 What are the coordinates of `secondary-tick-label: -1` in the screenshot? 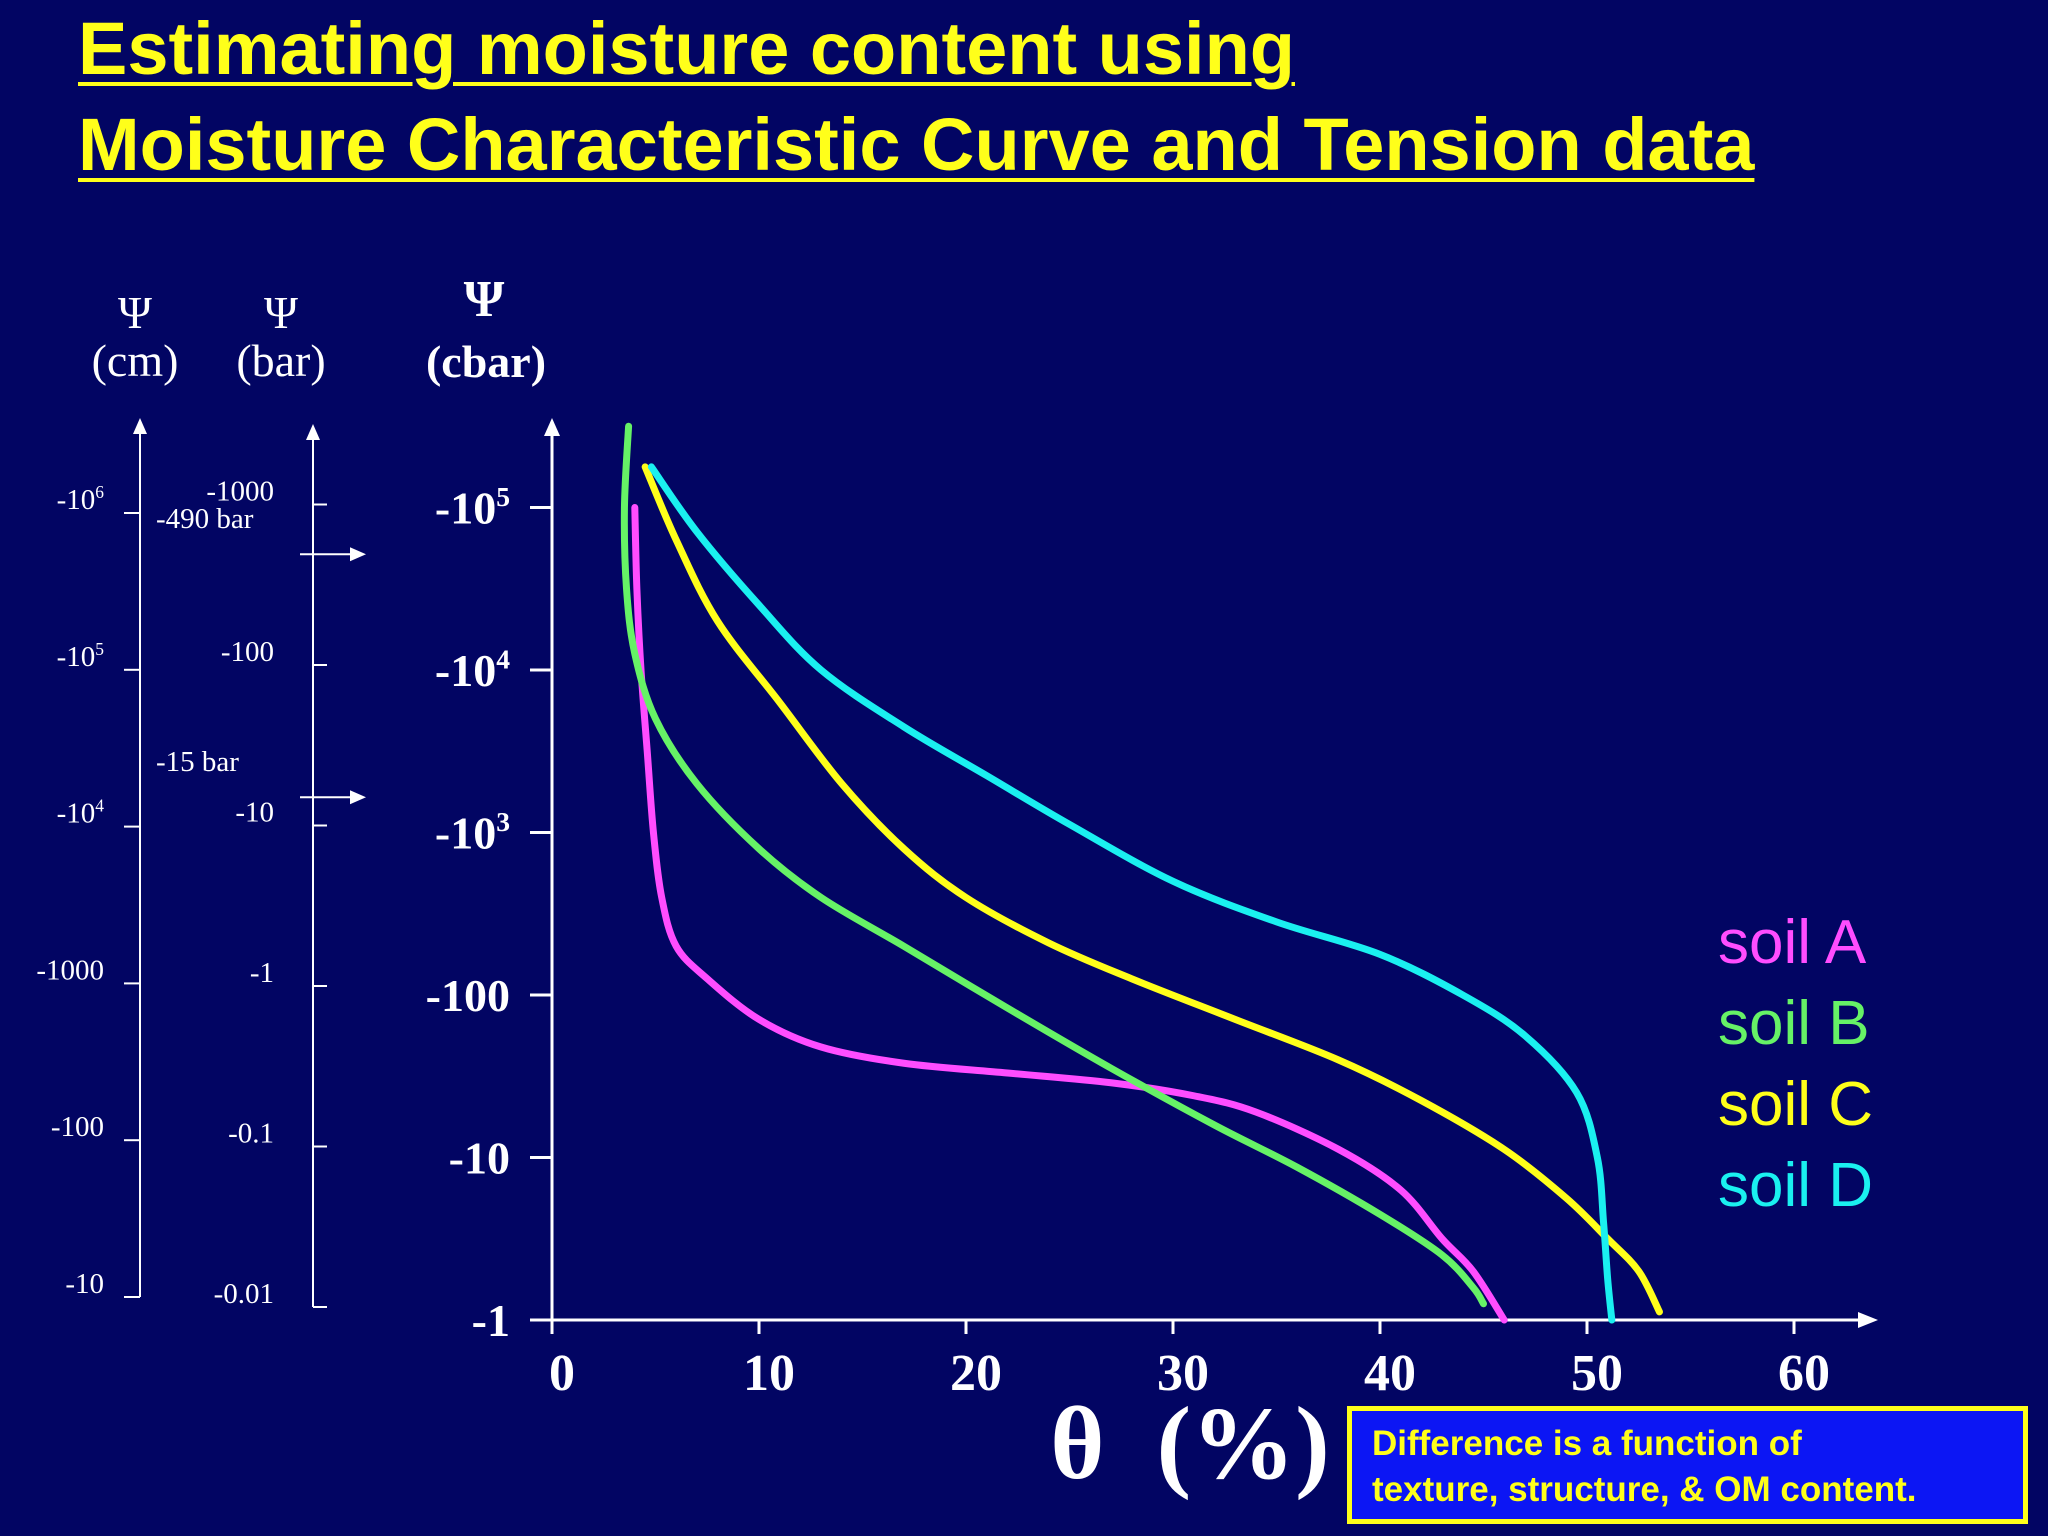 It's located at (262, 973).